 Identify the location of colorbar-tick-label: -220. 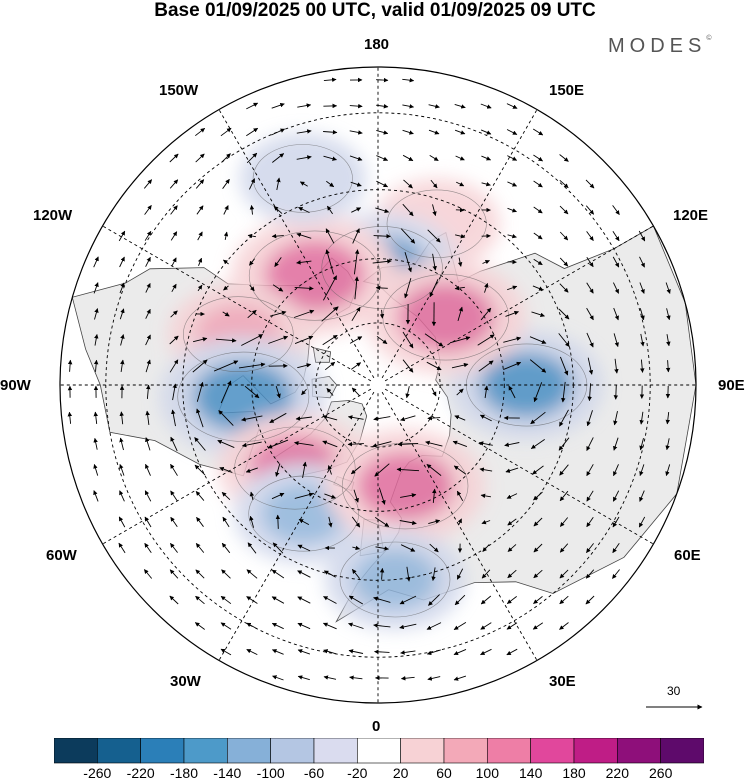
(140, 773).